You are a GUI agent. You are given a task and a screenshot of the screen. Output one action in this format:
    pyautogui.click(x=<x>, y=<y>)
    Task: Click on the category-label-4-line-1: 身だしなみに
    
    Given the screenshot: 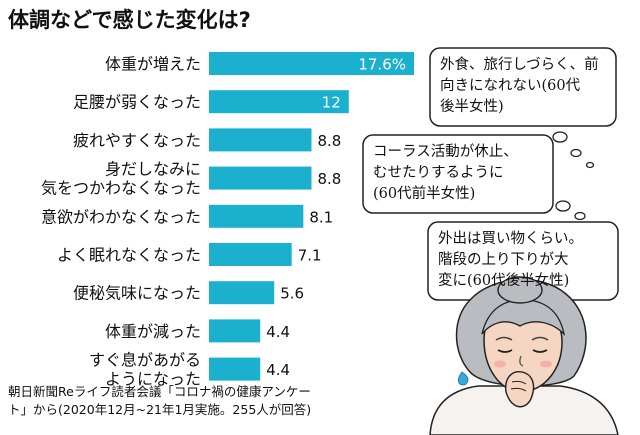 What is the action you would take?
    pyautogui.click(x=153, y=169)
    